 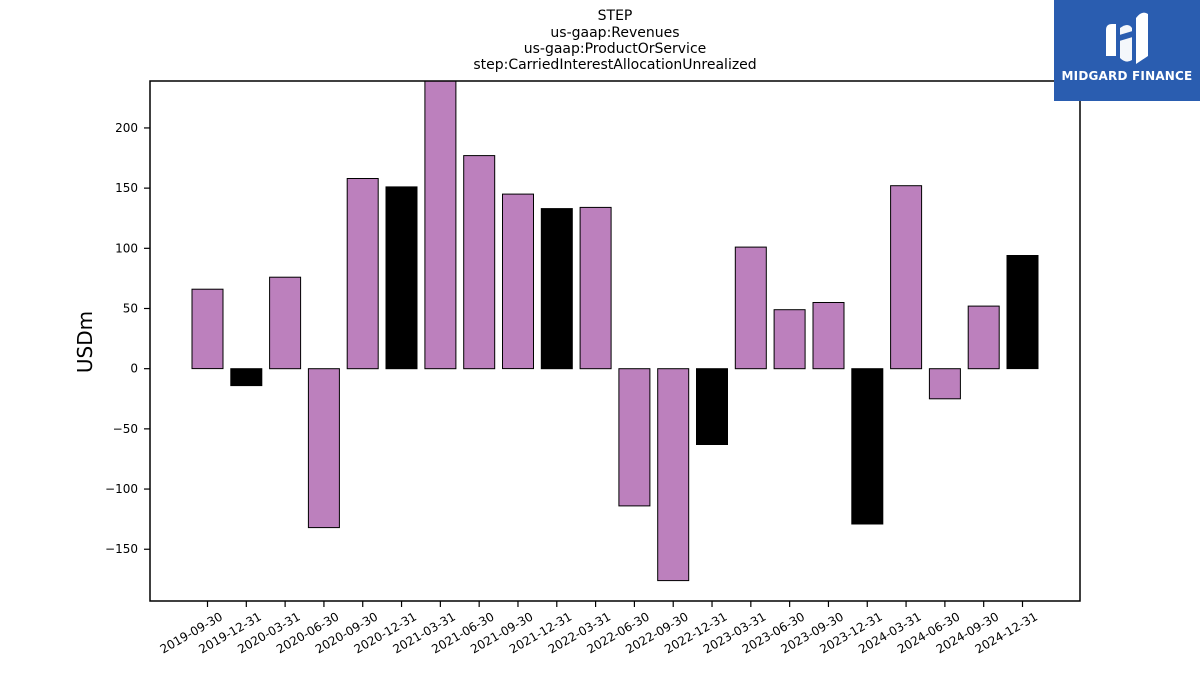 I want to click on y-tick-label: 100, so click(x=126, y=248).